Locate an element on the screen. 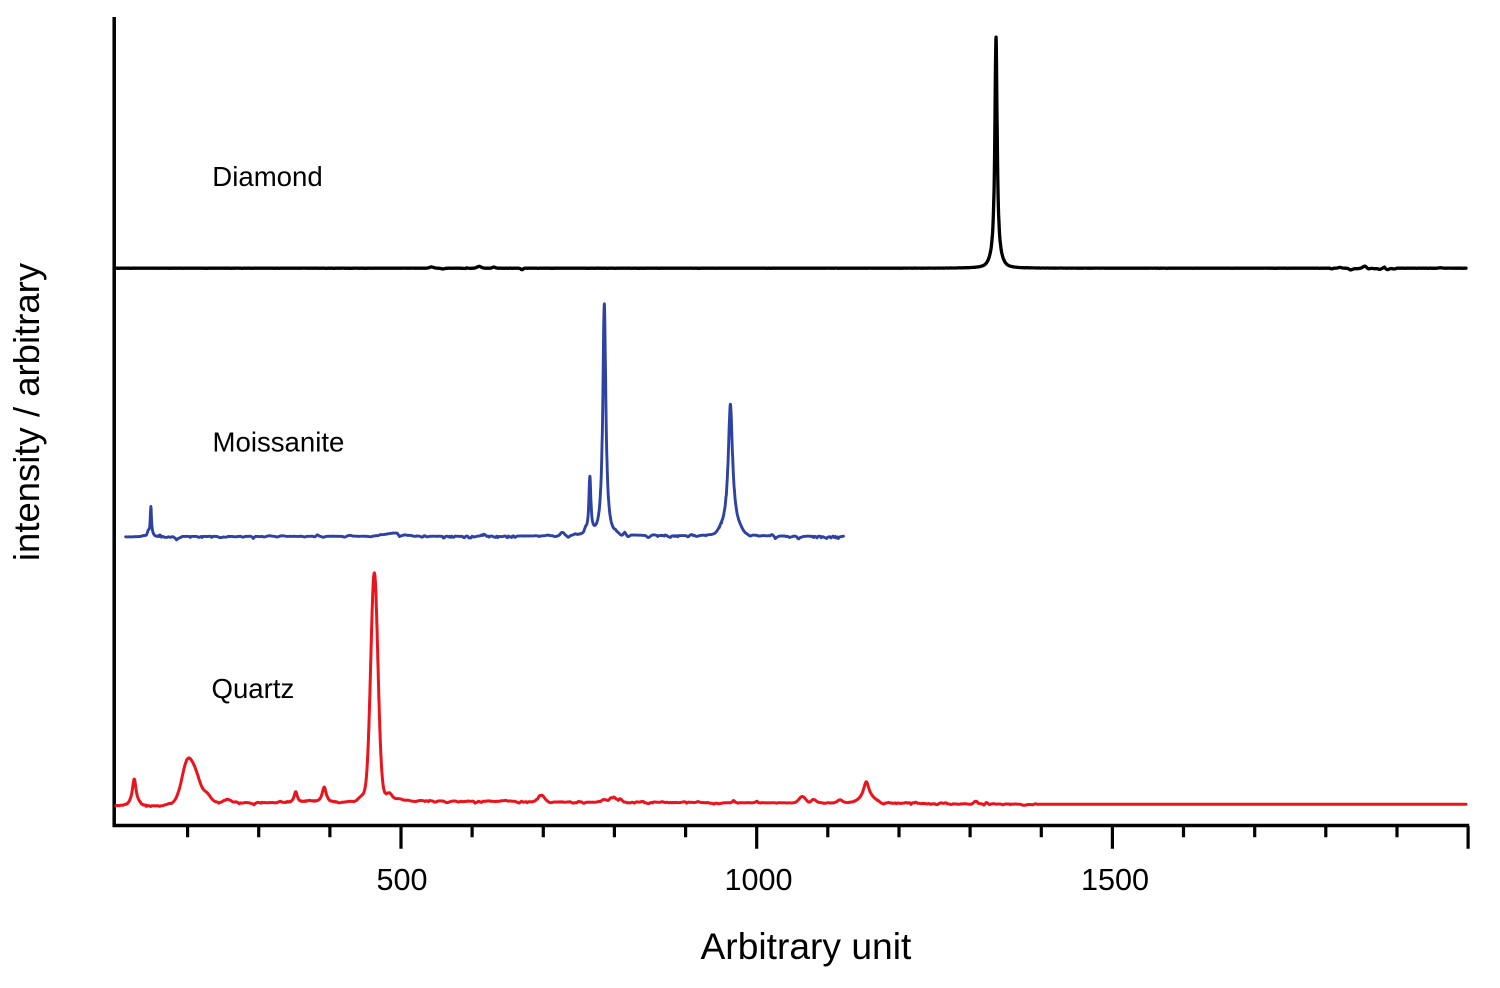  svg-text: 500 is located at coordinates (401, 880).